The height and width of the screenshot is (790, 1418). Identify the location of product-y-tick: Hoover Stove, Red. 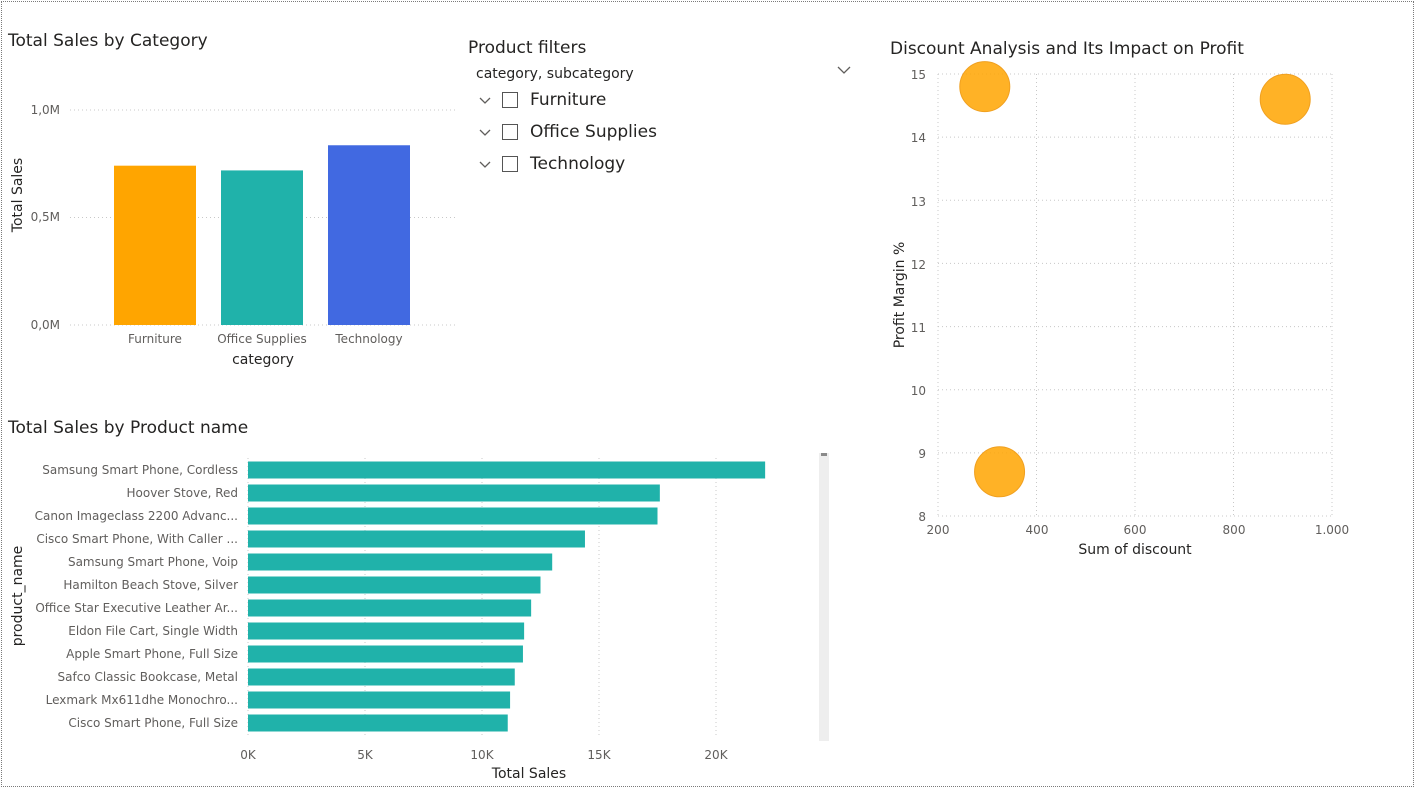
(182, 493).